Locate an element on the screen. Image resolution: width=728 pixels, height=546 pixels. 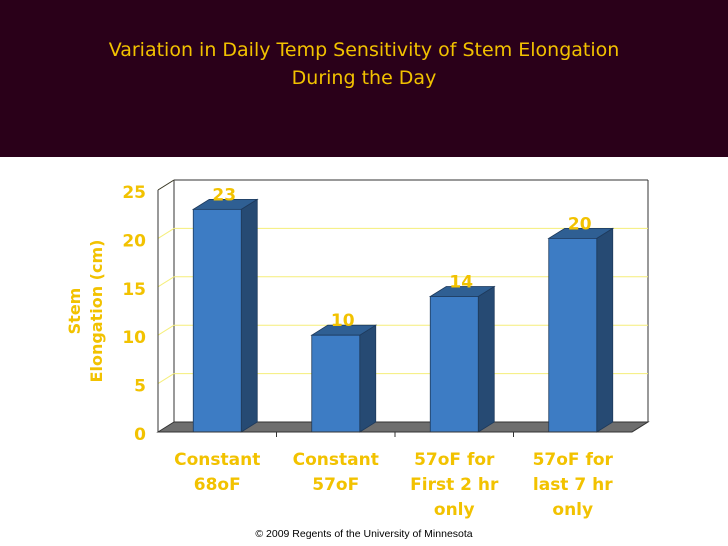
y-tick-label: 10 is located at coordinates (134, 338).